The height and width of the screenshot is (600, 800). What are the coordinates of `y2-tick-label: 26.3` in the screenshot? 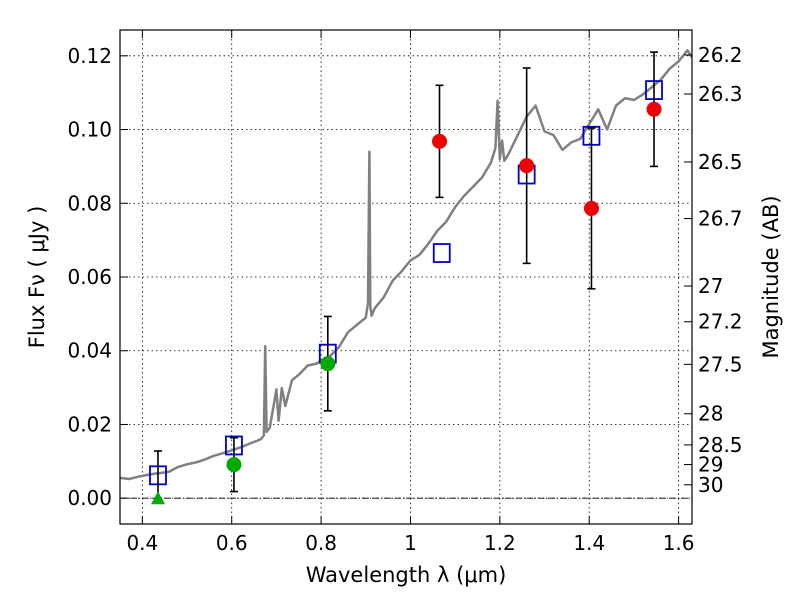 It's located at (720, 94).